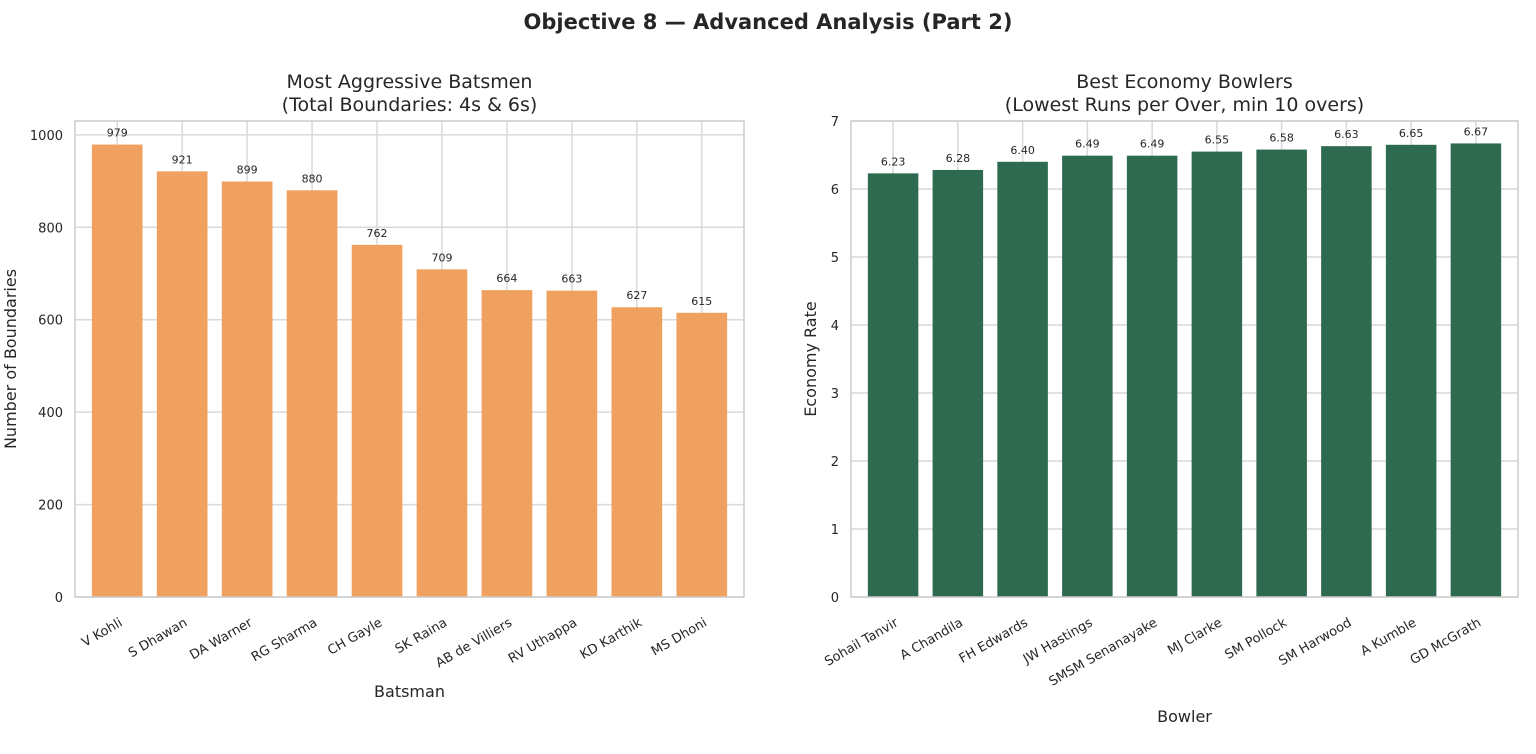 The image size is (1536, 754). I want to click on bowlers-xtick-label: A Chandila, so click(932, 639).